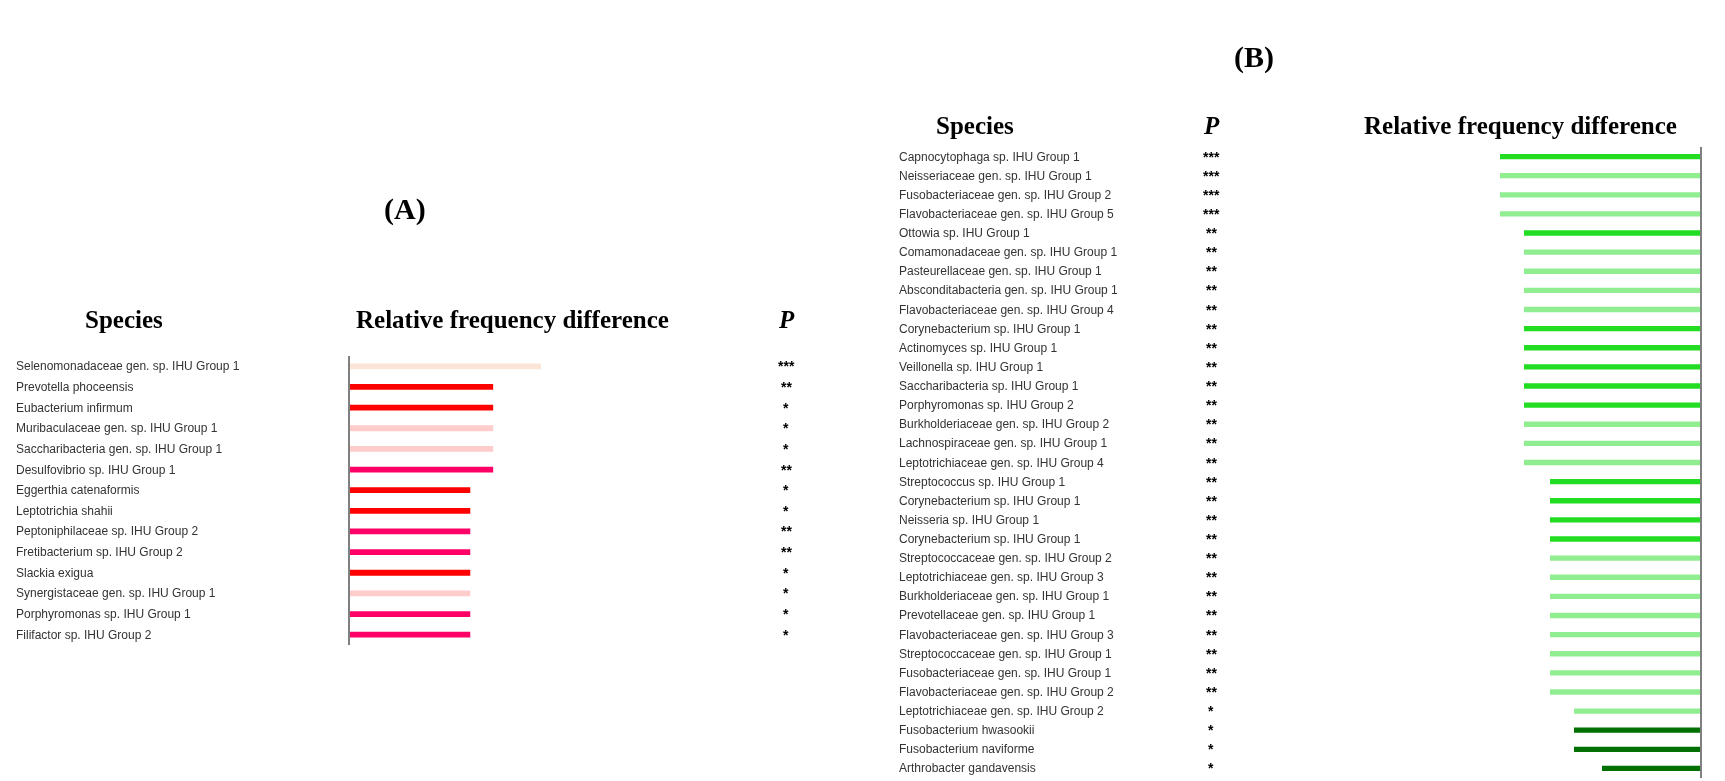  What do you see at coordinates (64, 511) in the screenshot?
I see `y-tick-label: Leptotrichia shahii` at bounding box center [64, 511].